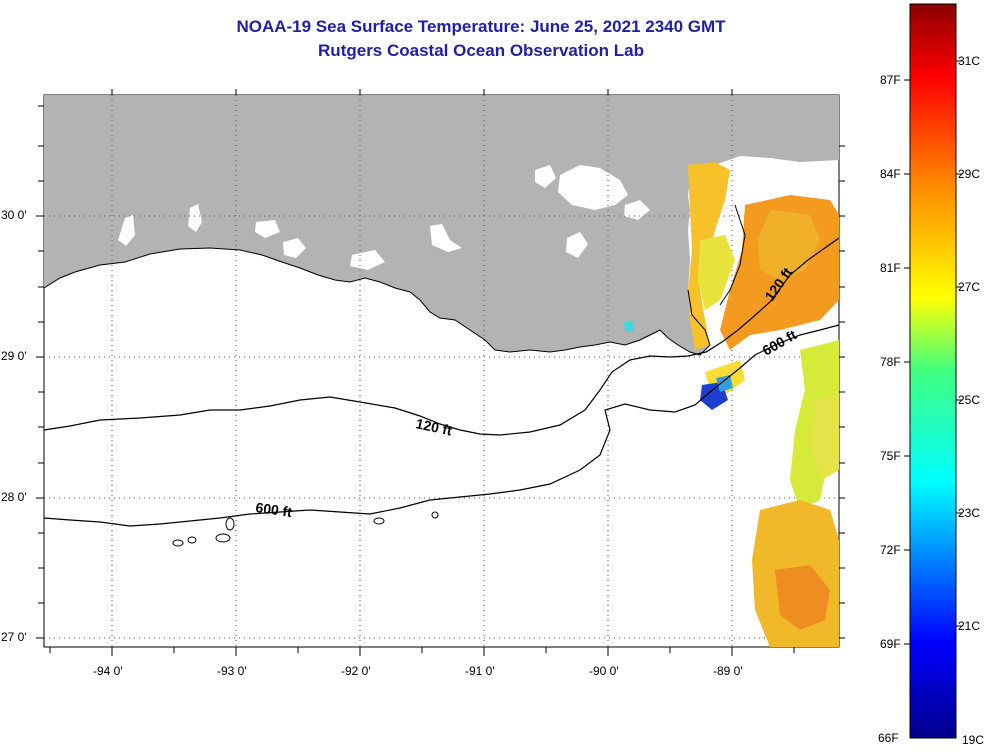 Image resolution: width=992 pixels, height=754 pixels. What do you see at coordinates (888, 738) in the screenshot?
I see `colorbar-f-label: 66F` at bounding box center [888, 738].